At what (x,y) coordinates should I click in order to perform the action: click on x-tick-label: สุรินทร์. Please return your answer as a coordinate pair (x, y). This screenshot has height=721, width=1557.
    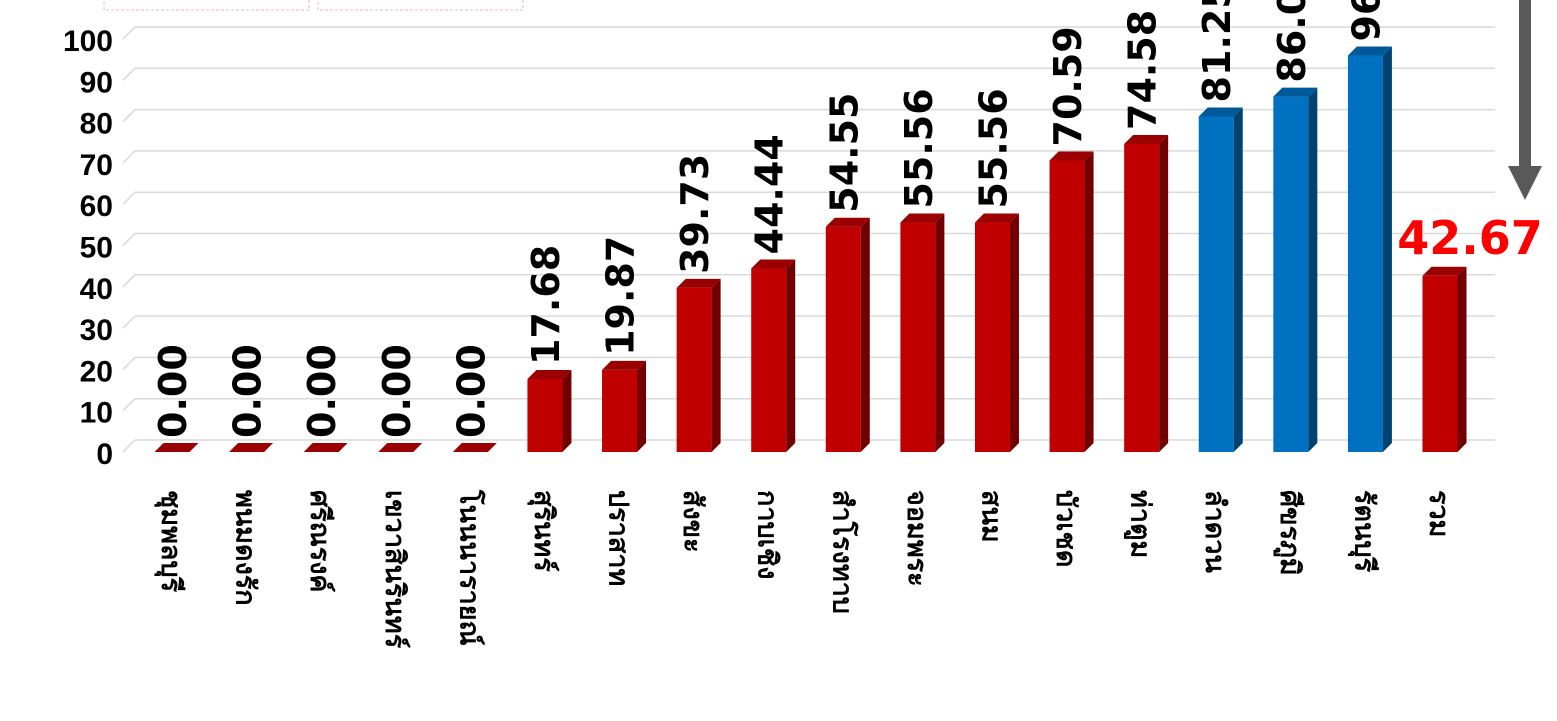
    Looking at the image, I should click on (543, 531).